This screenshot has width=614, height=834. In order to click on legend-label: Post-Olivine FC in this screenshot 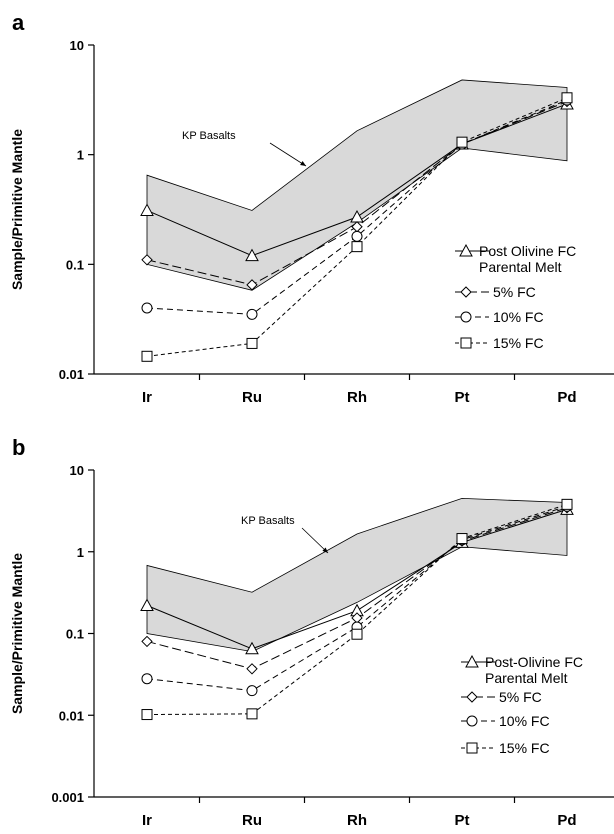, I will do `click(534, 662)`.